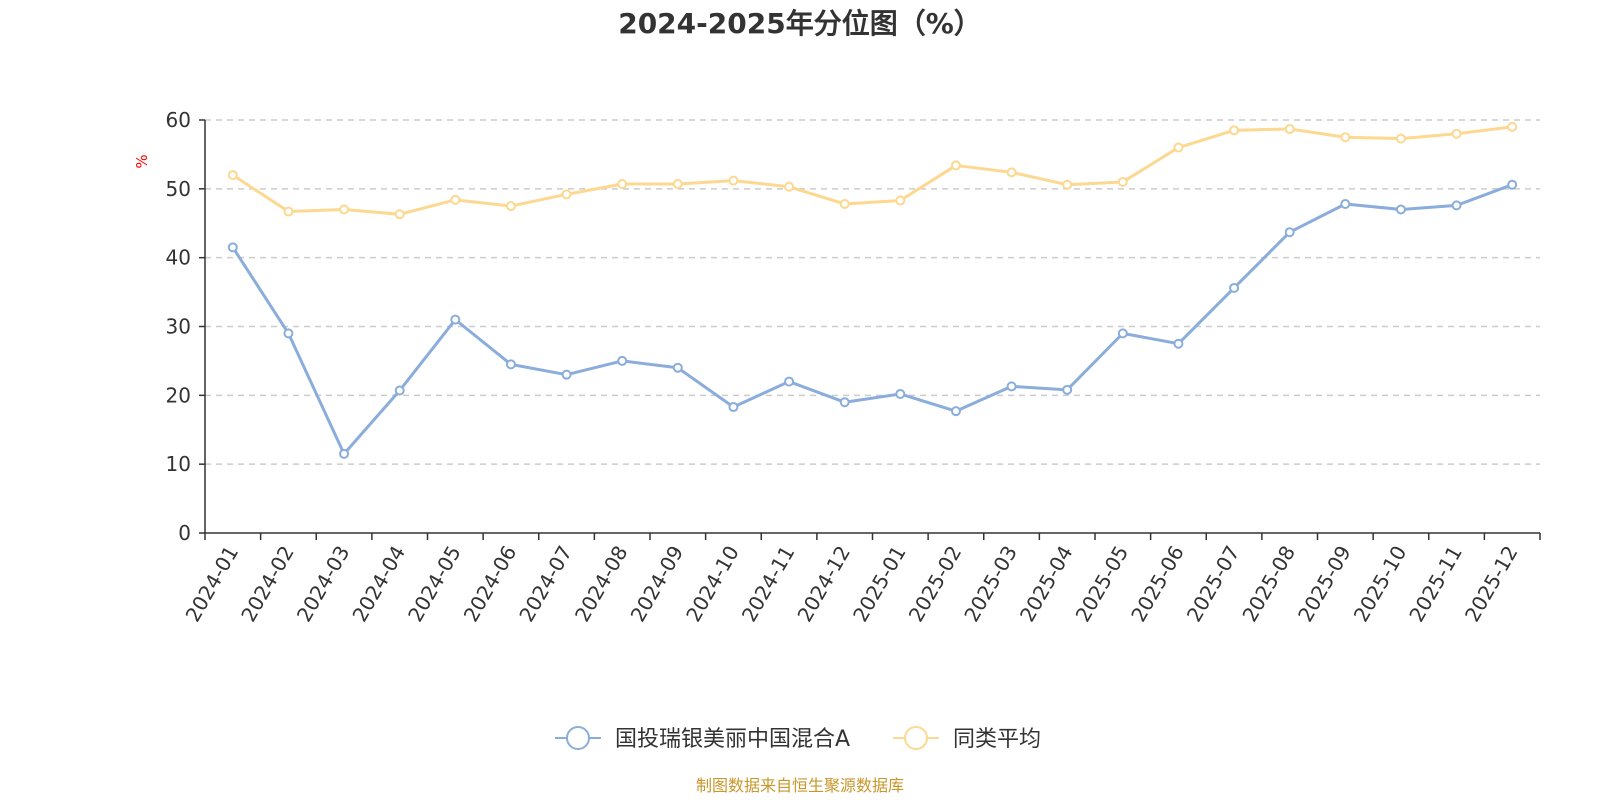  Describe the element at coordinates (267, 584) in the screenshot. I see `x-tick-label: 2024-02` at that location.